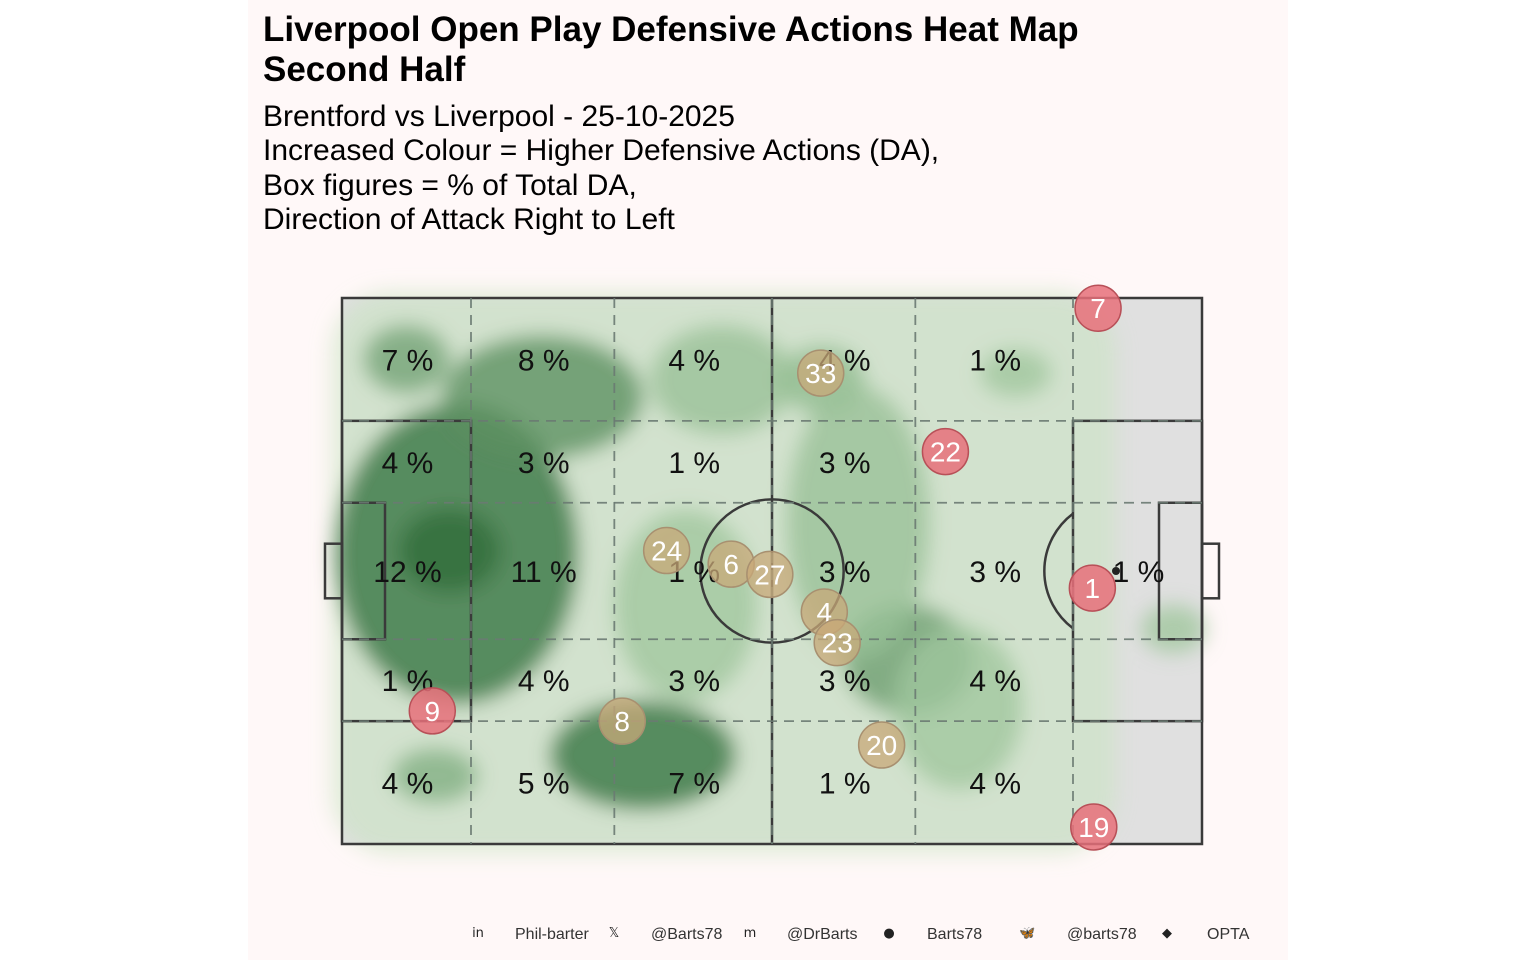 Image resolution: width=1536 pixels, height=960 pixels. I want to click on player-marker-9: 9, so click(432, 711).